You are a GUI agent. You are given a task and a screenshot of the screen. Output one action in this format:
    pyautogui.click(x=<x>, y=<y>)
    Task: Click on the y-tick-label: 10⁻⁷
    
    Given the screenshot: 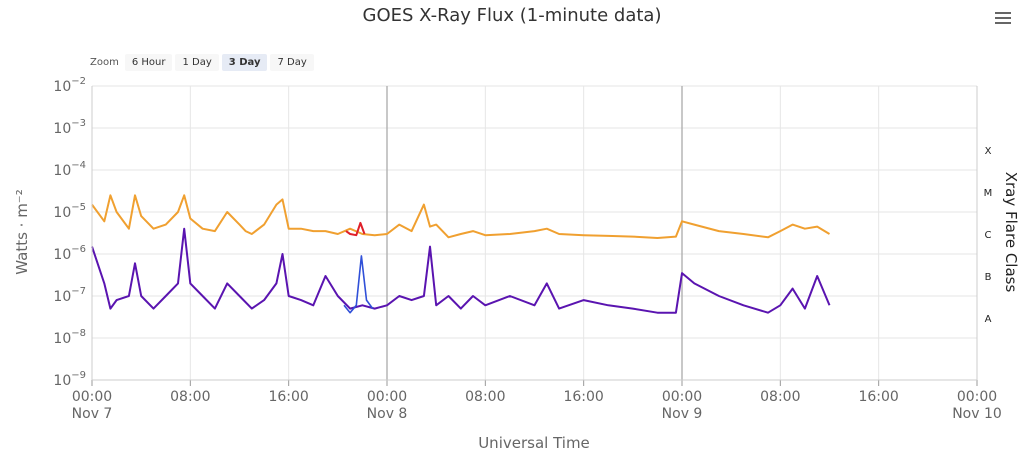 What is the action you would take?
    pyautogui.click(x=69, y=295)
    